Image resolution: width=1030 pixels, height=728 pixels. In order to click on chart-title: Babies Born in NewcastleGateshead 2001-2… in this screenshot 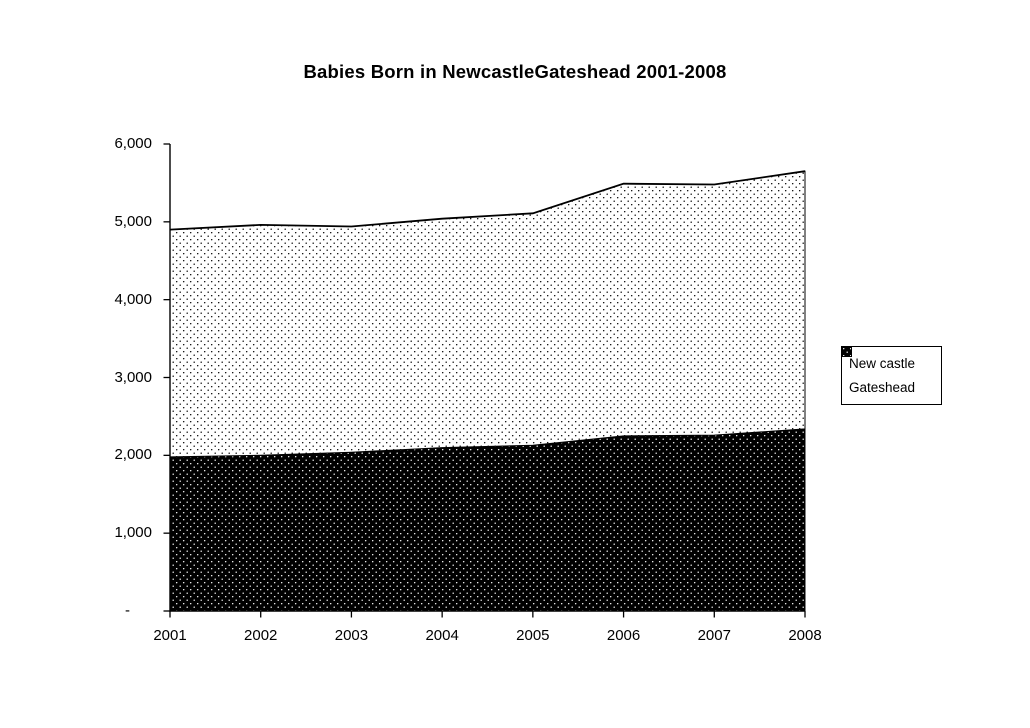, I will do `click(515, 71)`.